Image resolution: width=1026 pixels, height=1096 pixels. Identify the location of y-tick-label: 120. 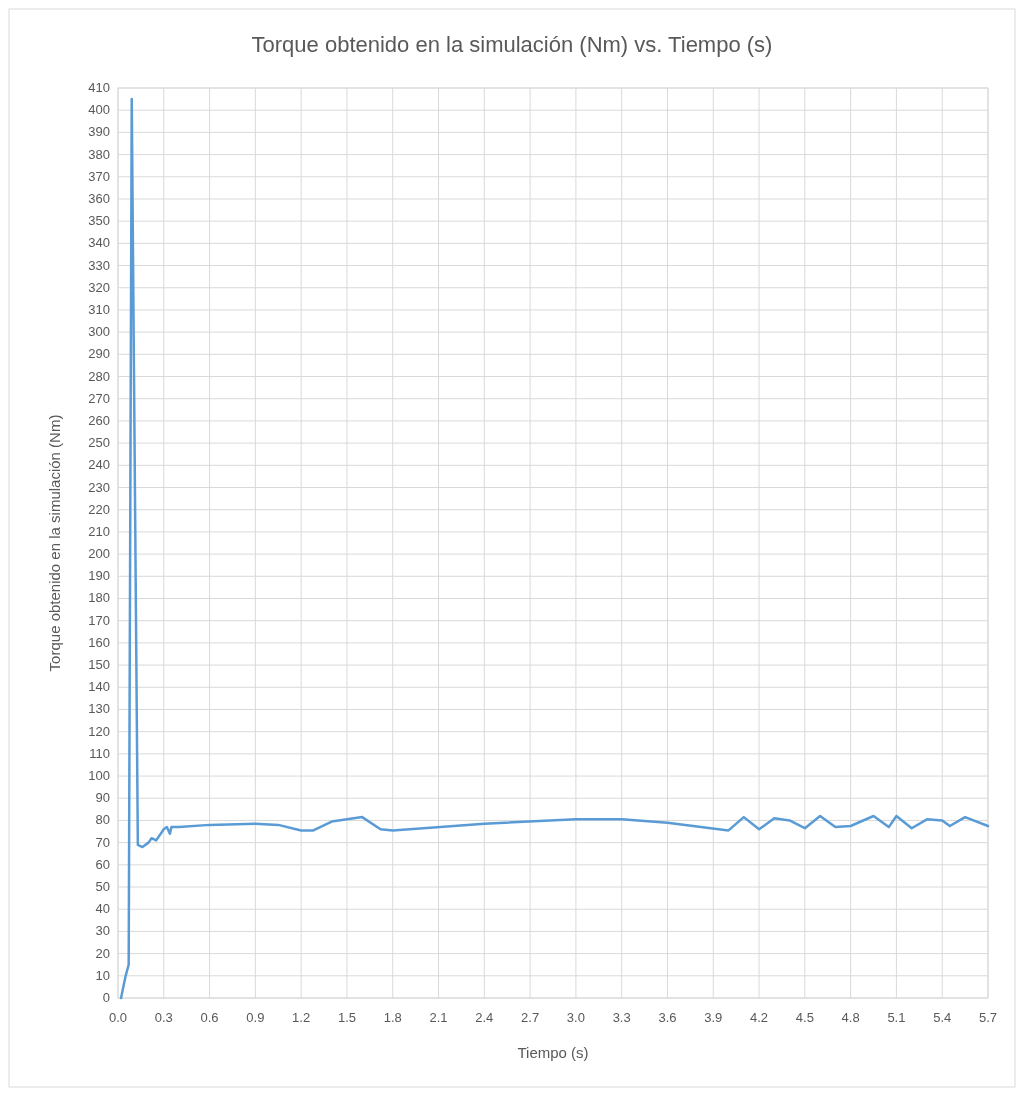
(99, 731).